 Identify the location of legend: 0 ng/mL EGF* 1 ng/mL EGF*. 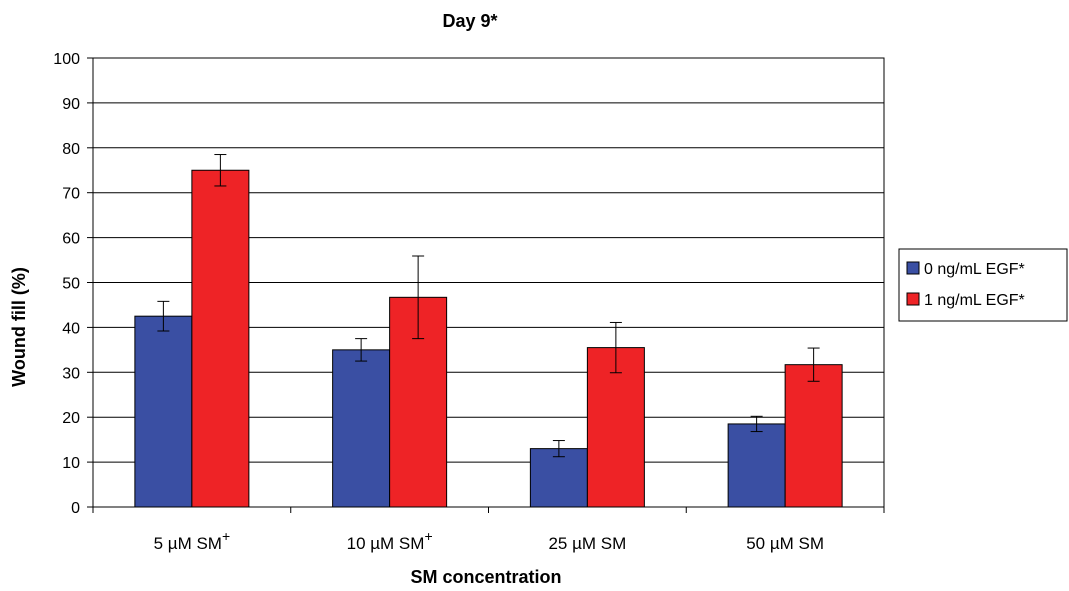
(983, 285).